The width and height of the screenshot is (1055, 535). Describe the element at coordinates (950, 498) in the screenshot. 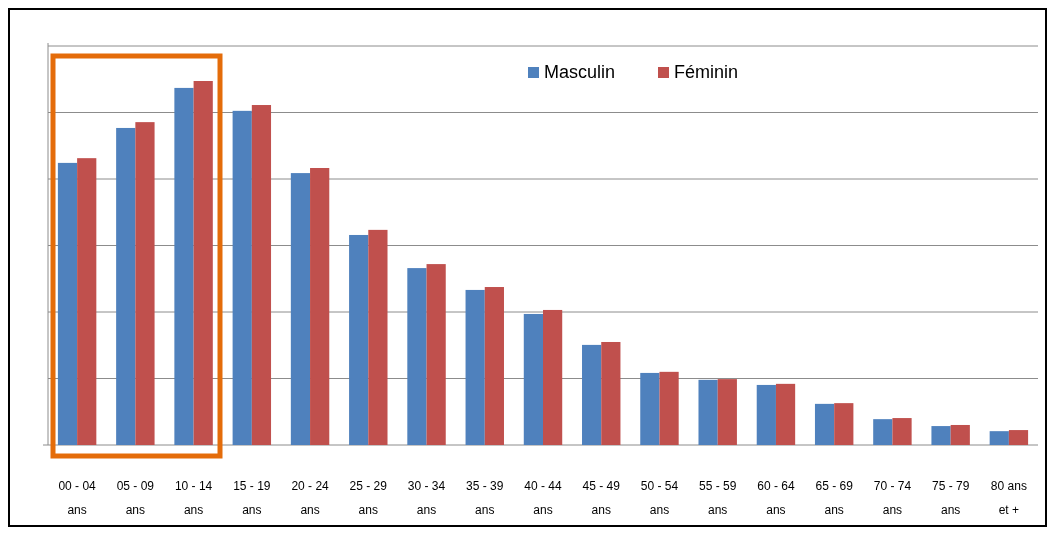

I see `x-tick-label: 75 - 79 ans` at that location.